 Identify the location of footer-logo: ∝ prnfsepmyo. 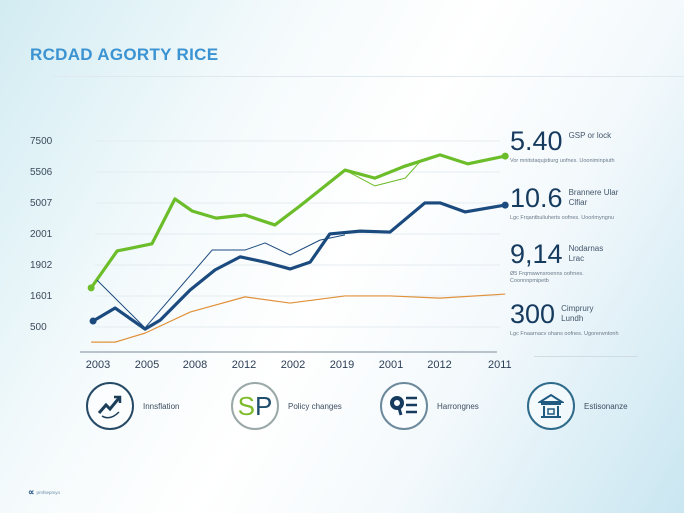
(44, 492).